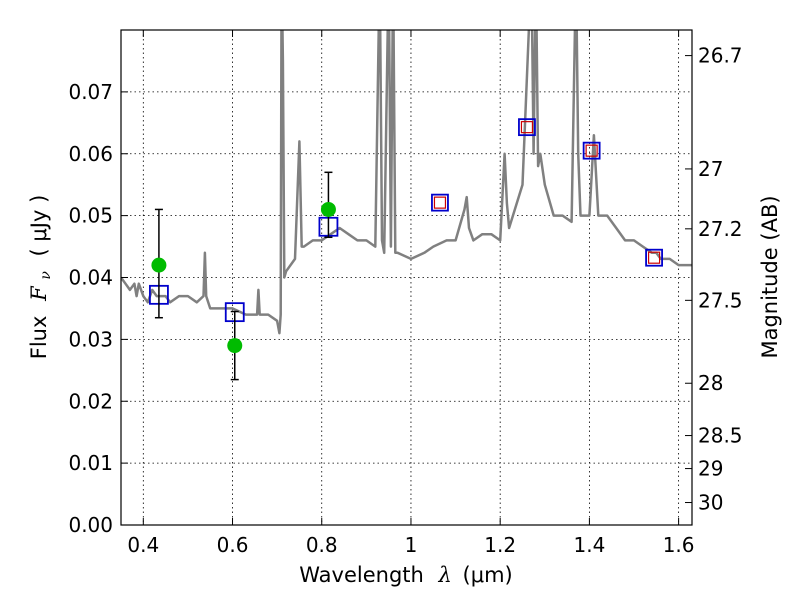 The width and height of the screenshot is (800, 600). What do you see at coordinates (488, 575) in the screenshot?
I see `x-axis-label-unit: (μm)` at bounding box center [488, 575].